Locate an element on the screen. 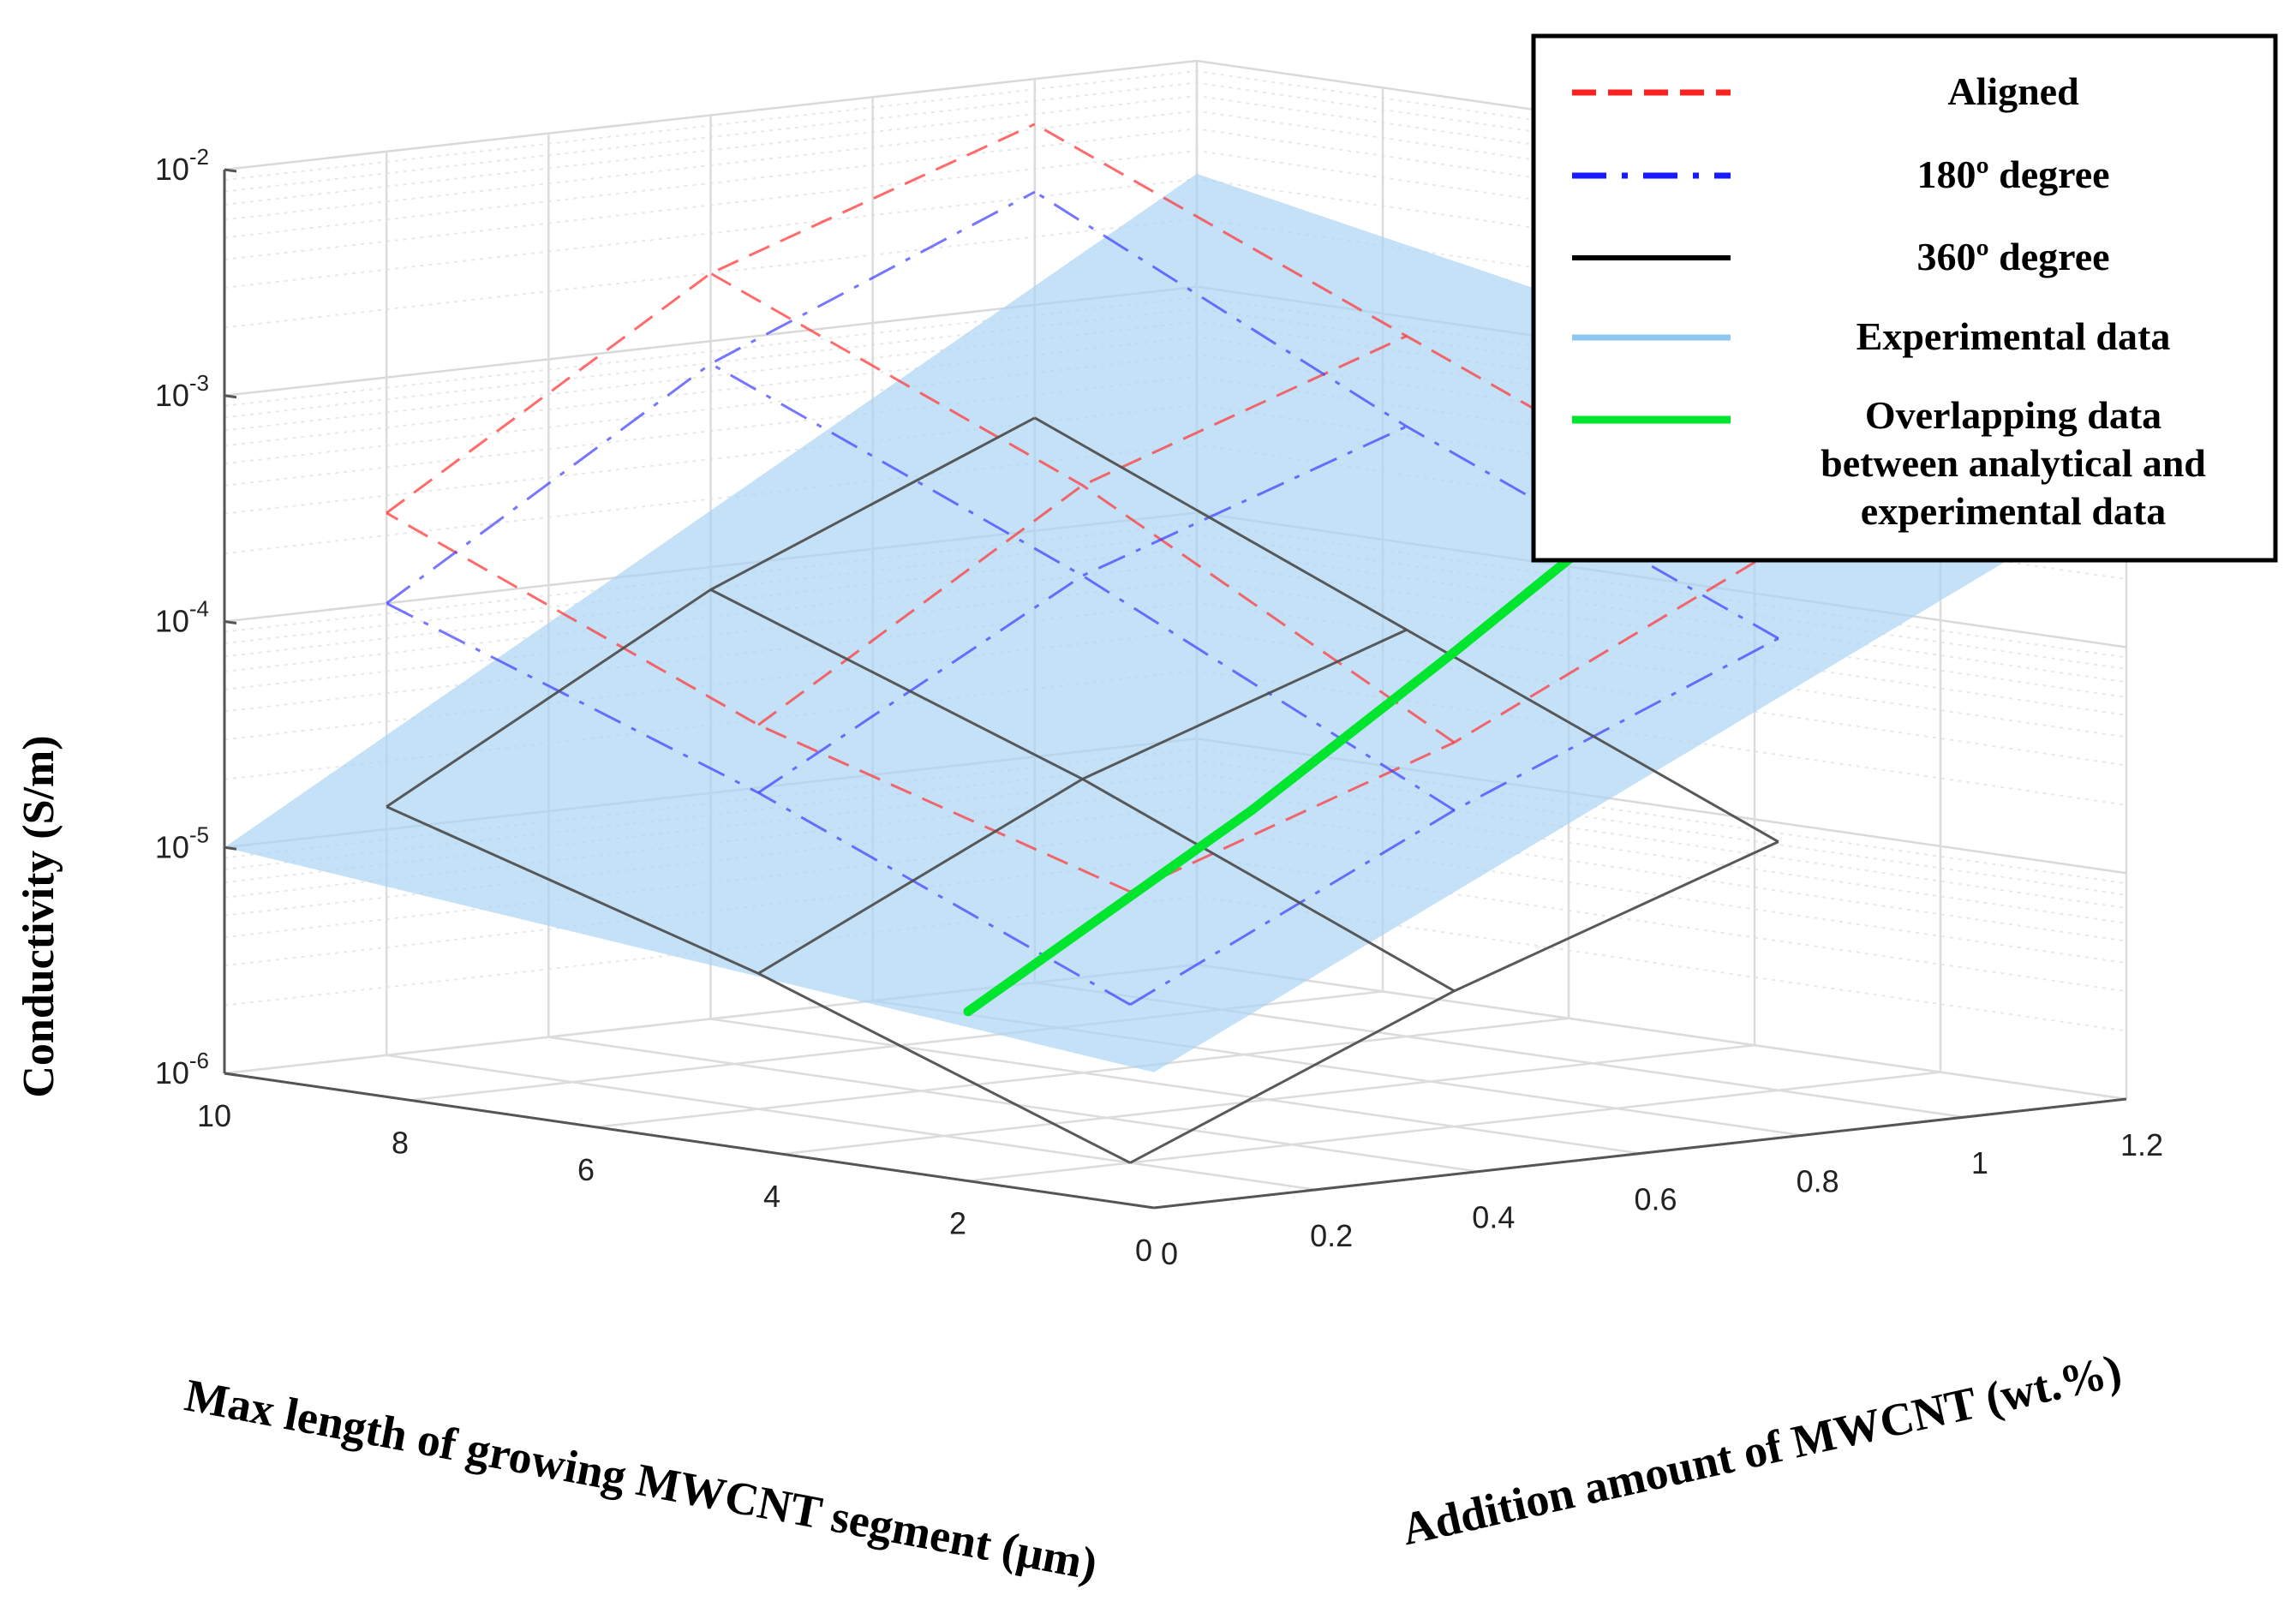  x-tick-label: 0 is located at coordinates (1143, 1250).